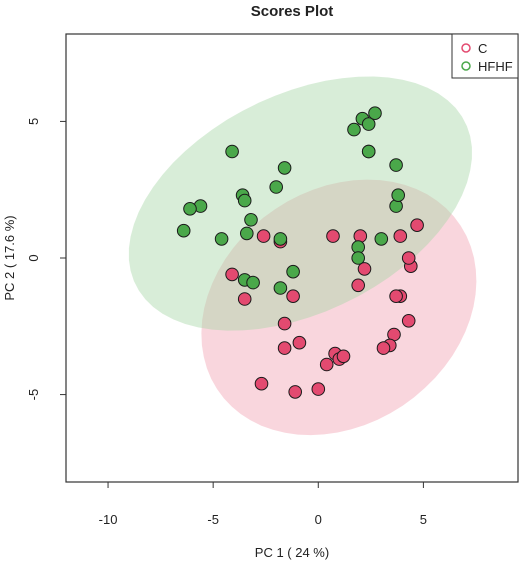  Describe the element at coordinates (292, 552) in the screenshot. I see `x-axis-label: PC 1 ( 24 %)` at that location.